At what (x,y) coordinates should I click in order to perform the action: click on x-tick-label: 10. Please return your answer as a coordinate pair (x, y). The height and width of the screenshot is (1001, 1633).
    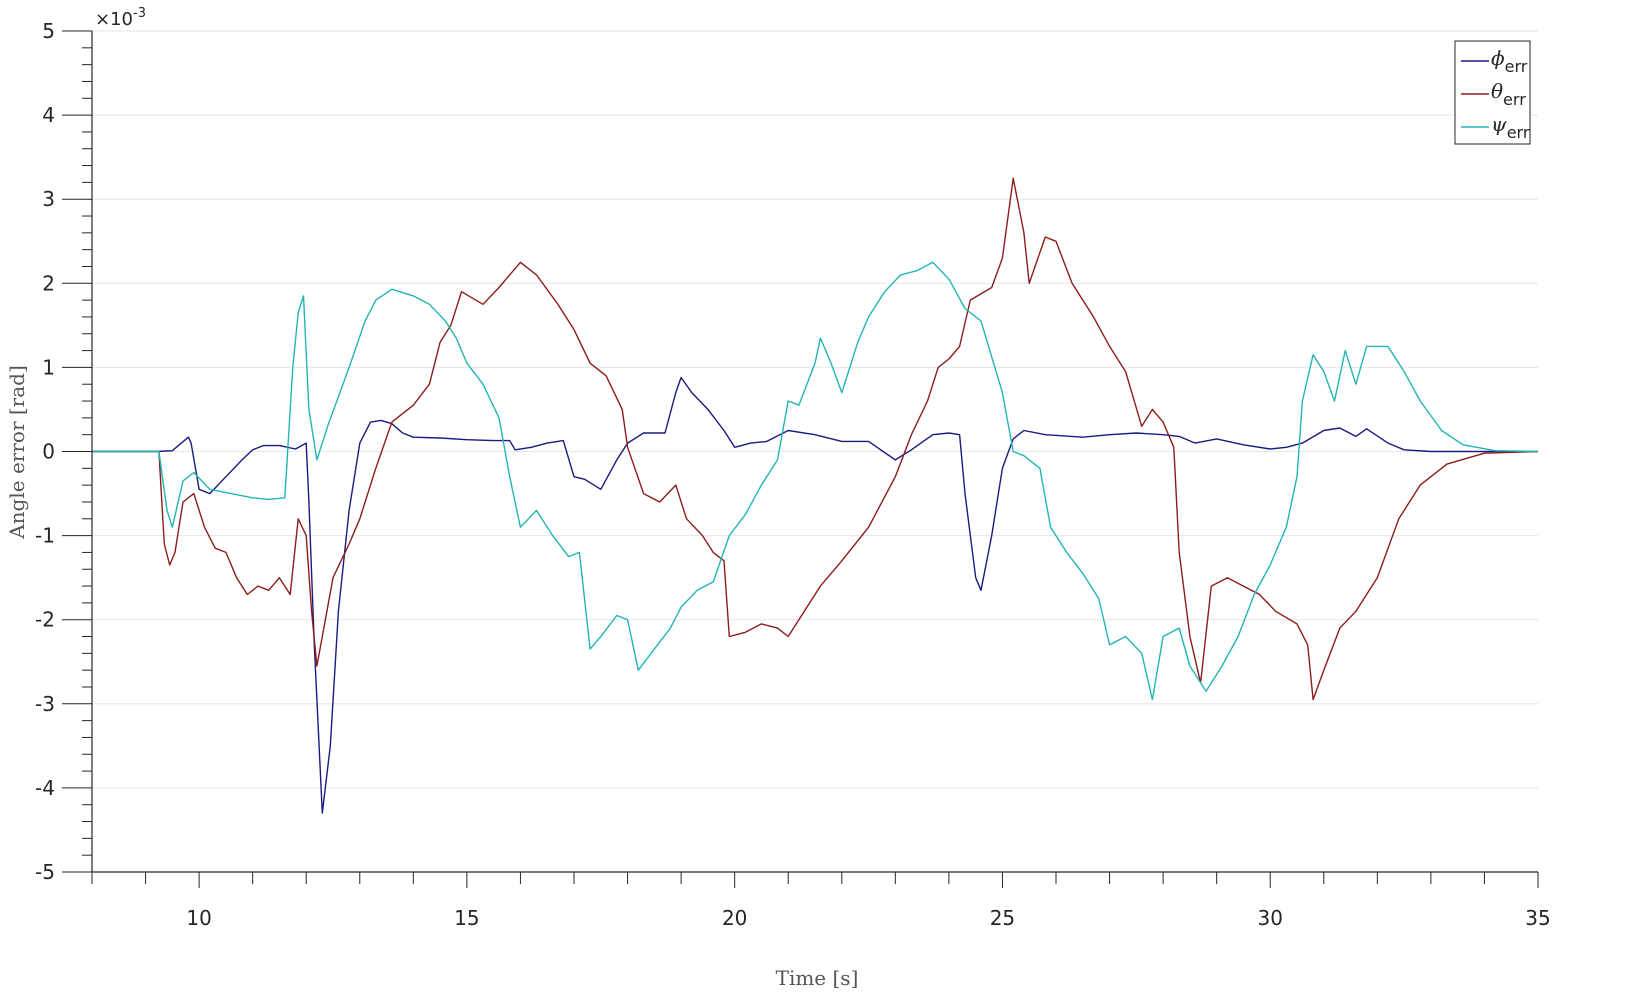
    Looking at the image, I should click on (198, 918).